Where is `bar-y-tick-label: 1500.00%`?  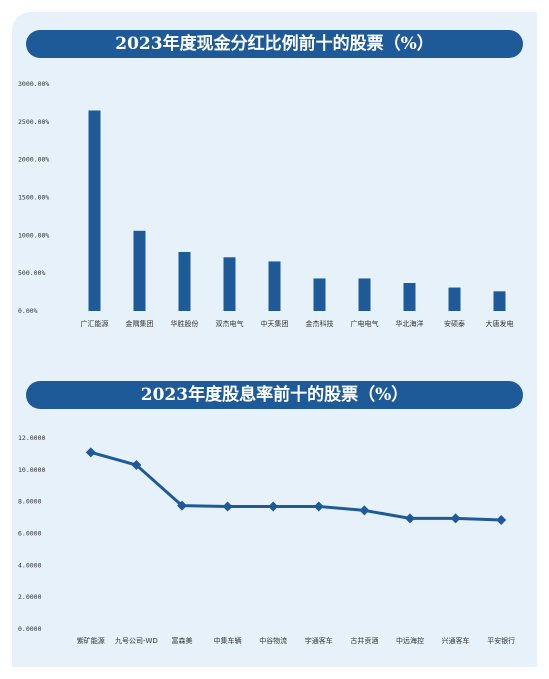 bar-y-tick-label: 1500.00% is located at coordinates (33, 198).